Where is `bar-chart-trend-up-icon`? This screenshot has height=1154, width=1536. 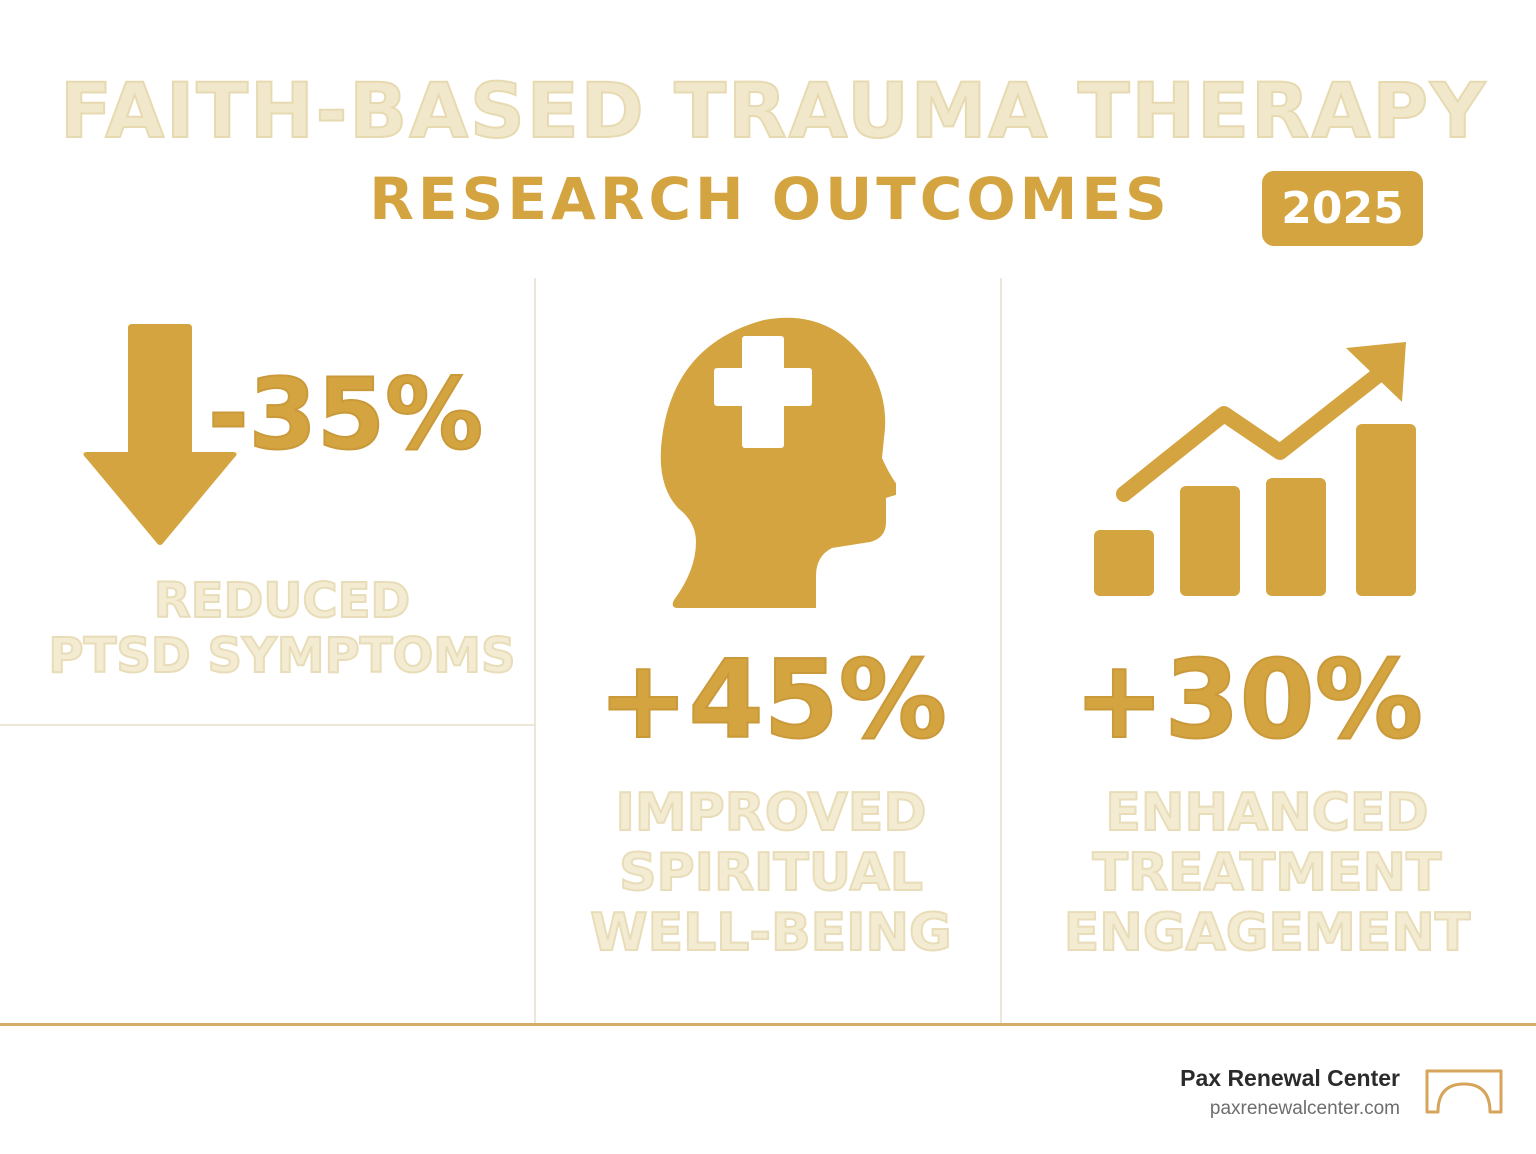 bar-chart-trend-up-icon is located at coordinates (1255, 469).